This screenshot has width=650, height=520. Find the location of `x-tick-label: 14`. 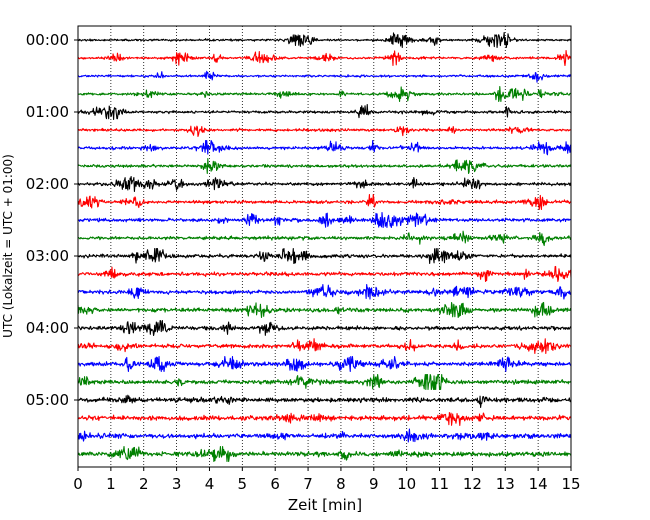

x-tick-label: 14 is located at coordinates (538, 484).